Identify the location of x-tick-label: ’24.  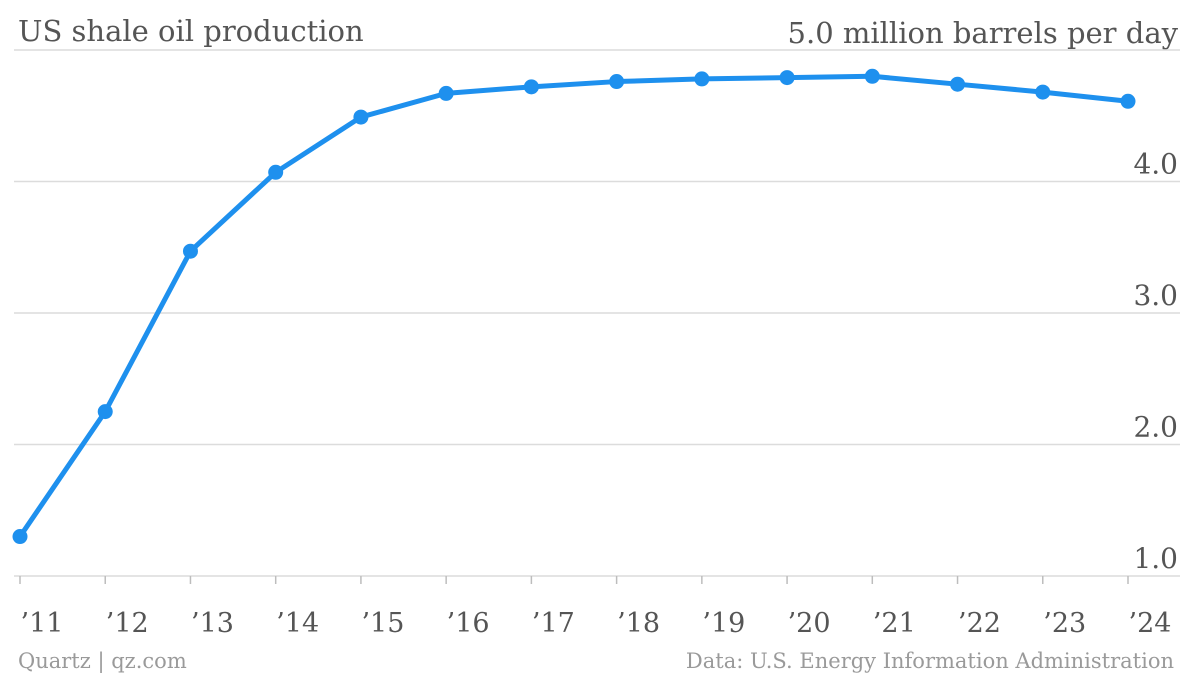
(1150, 623).